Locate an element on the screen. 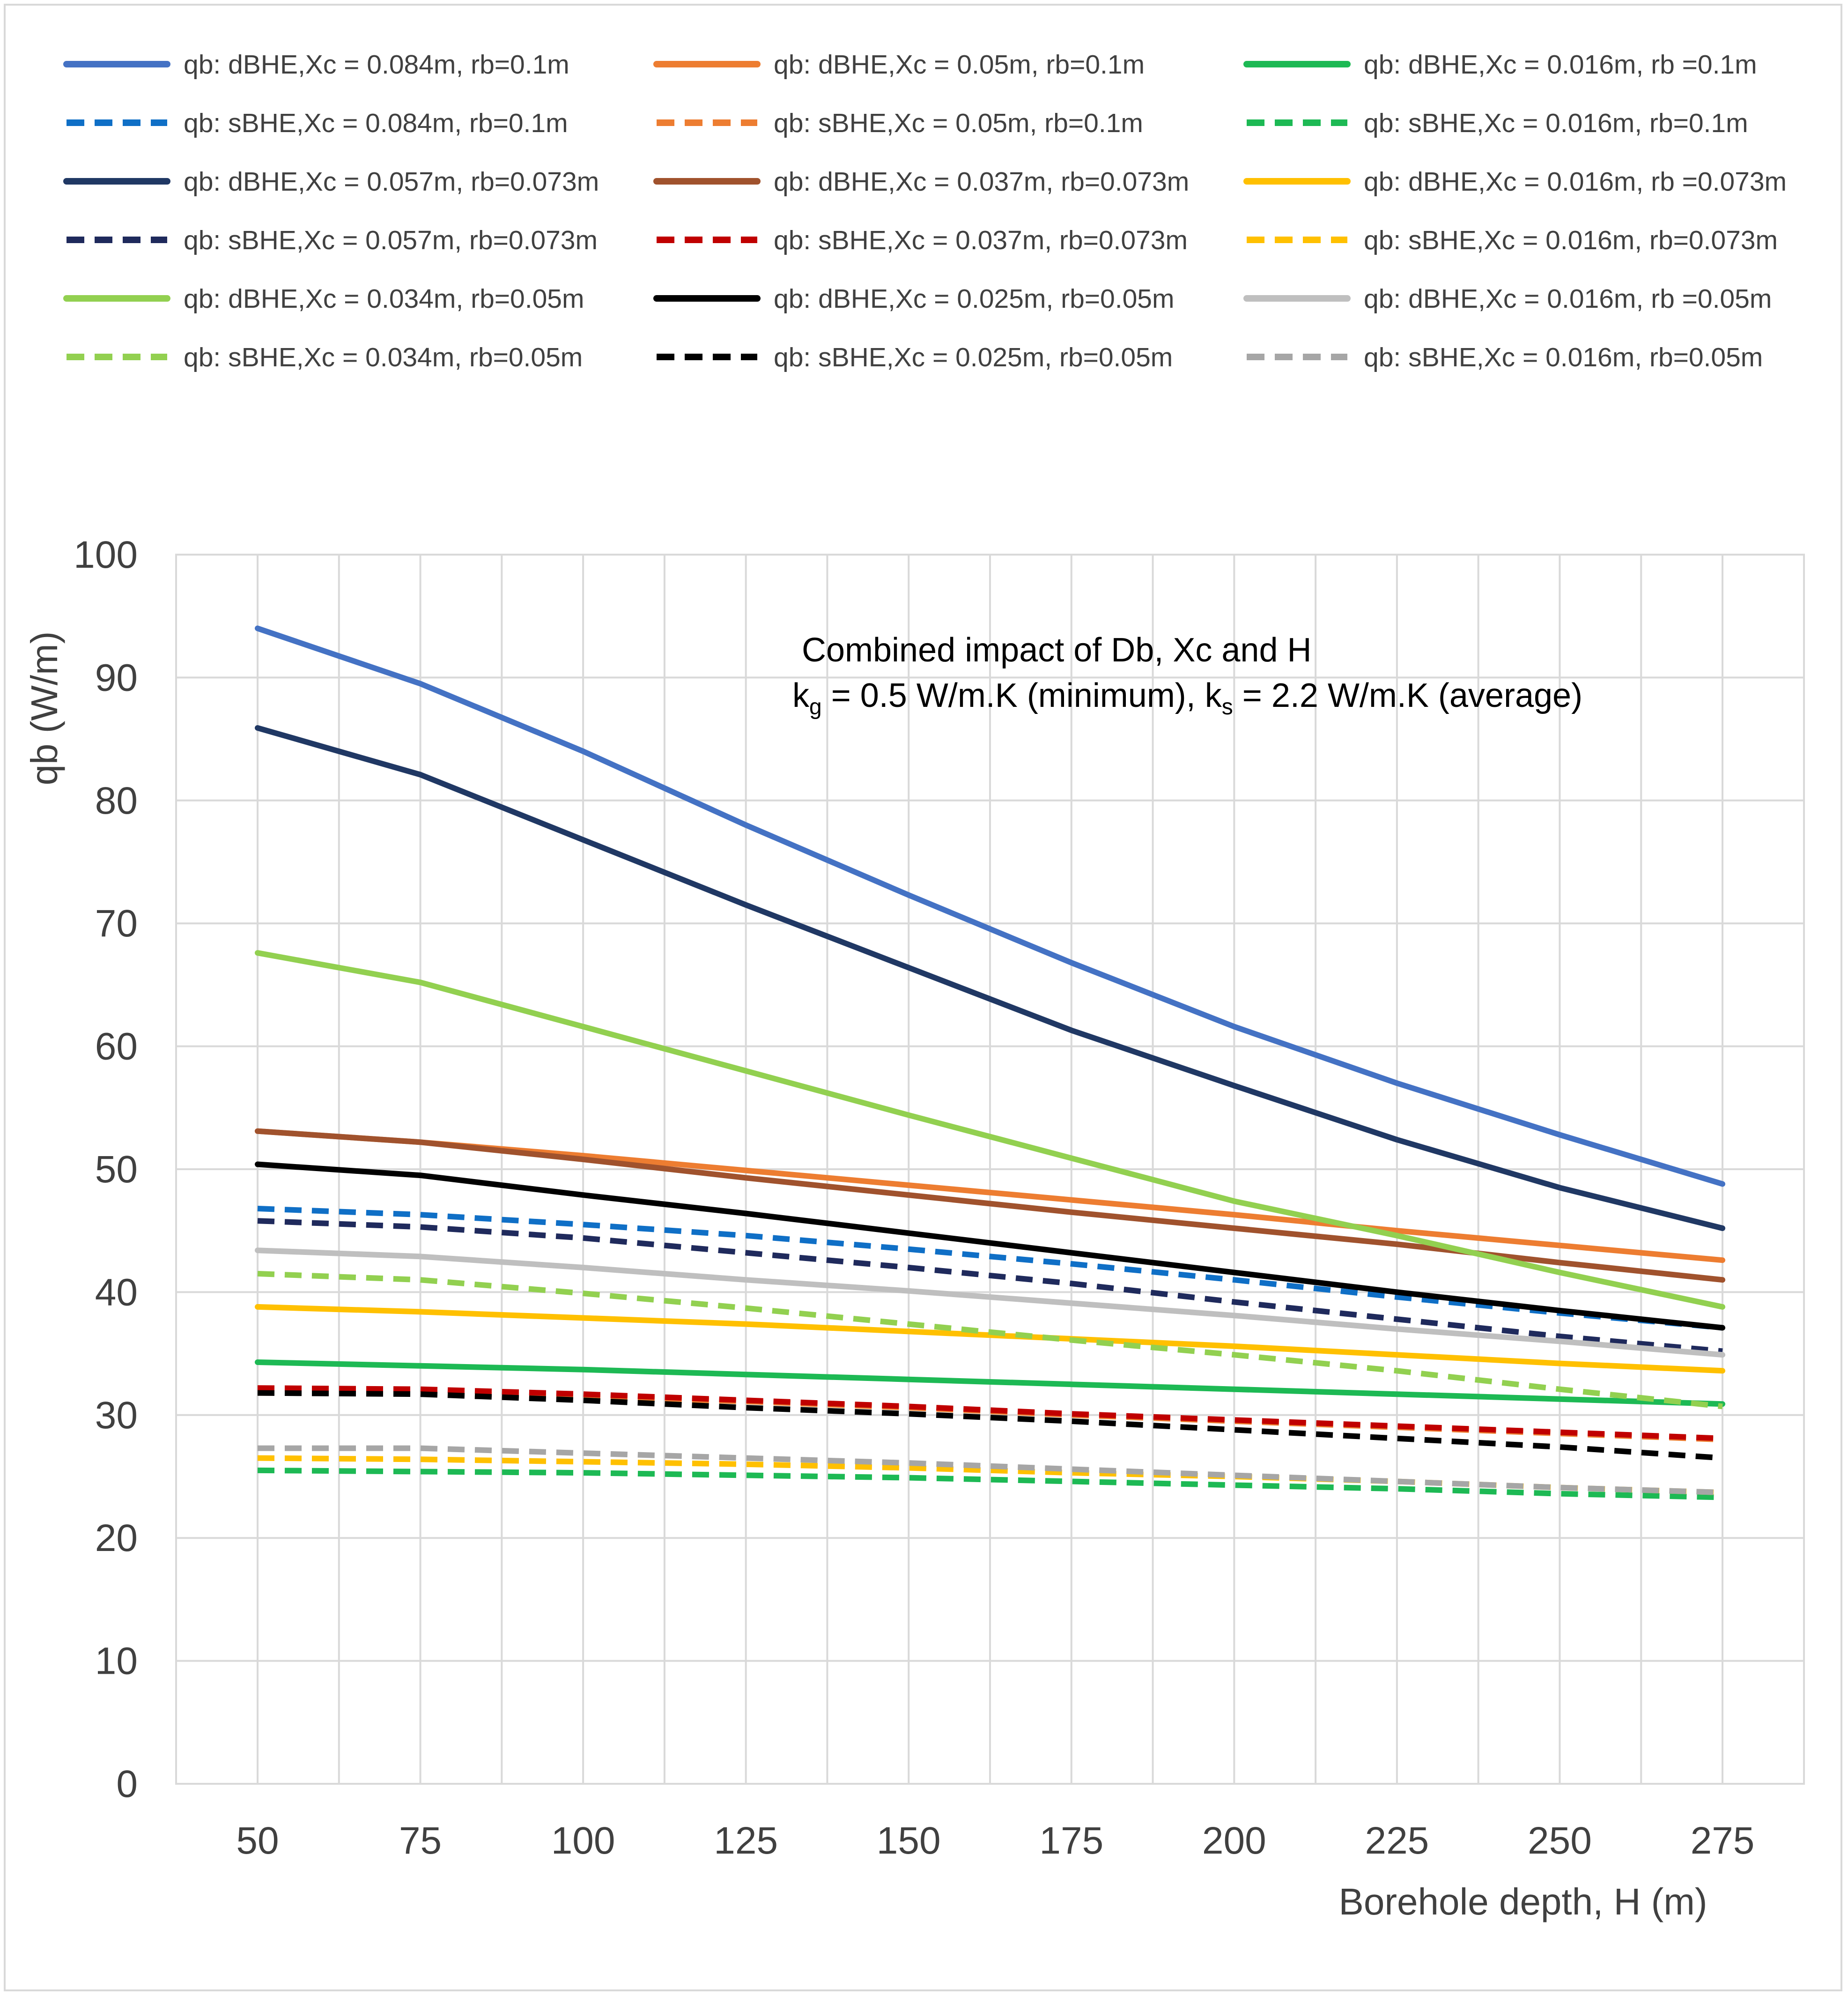 This screenshot has height=1996, width=1848. y-axis-ticks: 0 10 20 30 40 50 60 70 80 90 100 is located at coordinates (106, 1169).